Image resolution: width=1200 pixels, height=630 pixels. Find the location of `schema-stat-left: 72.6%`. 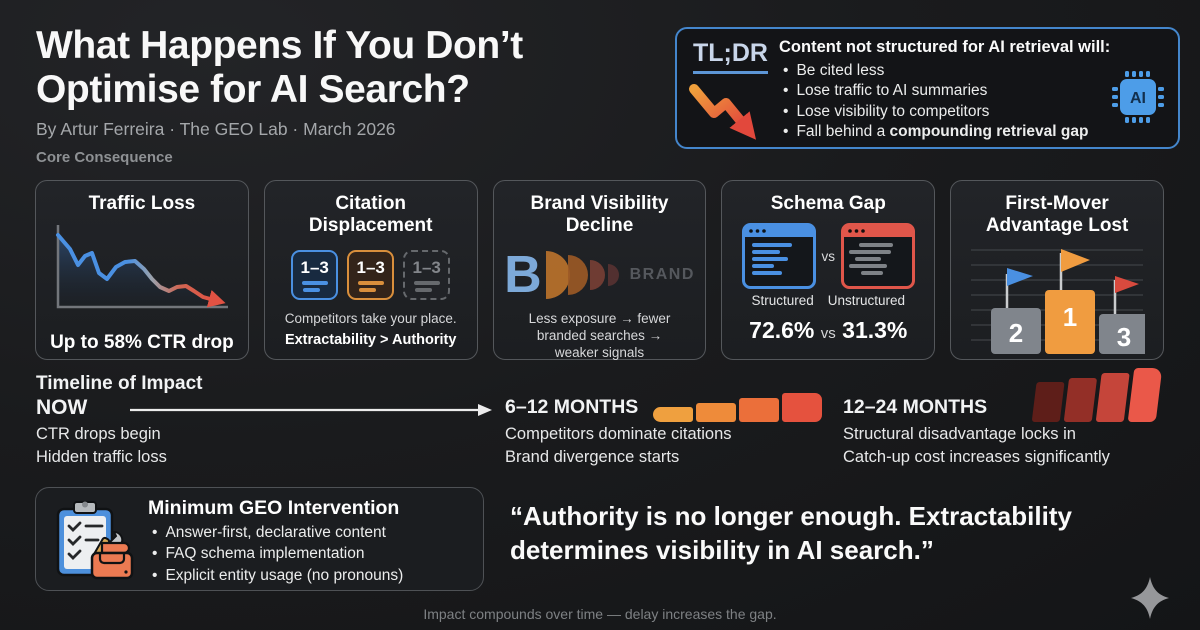

schema-stat-left: 72.6% is located at coordinates (782, 330).